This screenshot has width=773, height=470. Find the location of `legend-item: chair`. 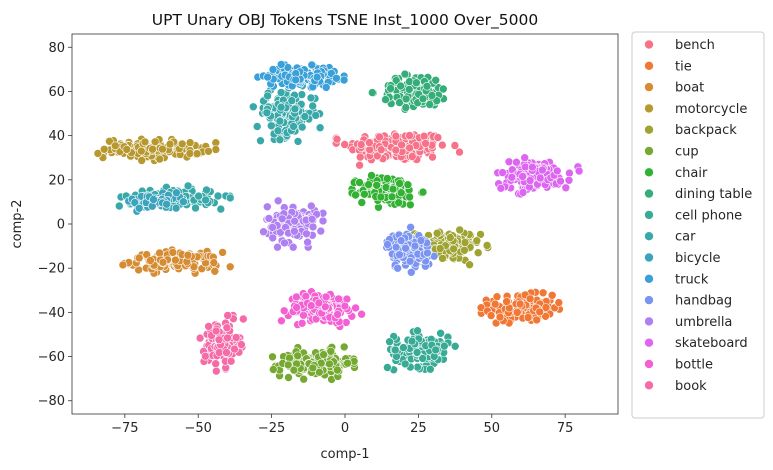

legend-item: chair is located at coordinates (676, 173).